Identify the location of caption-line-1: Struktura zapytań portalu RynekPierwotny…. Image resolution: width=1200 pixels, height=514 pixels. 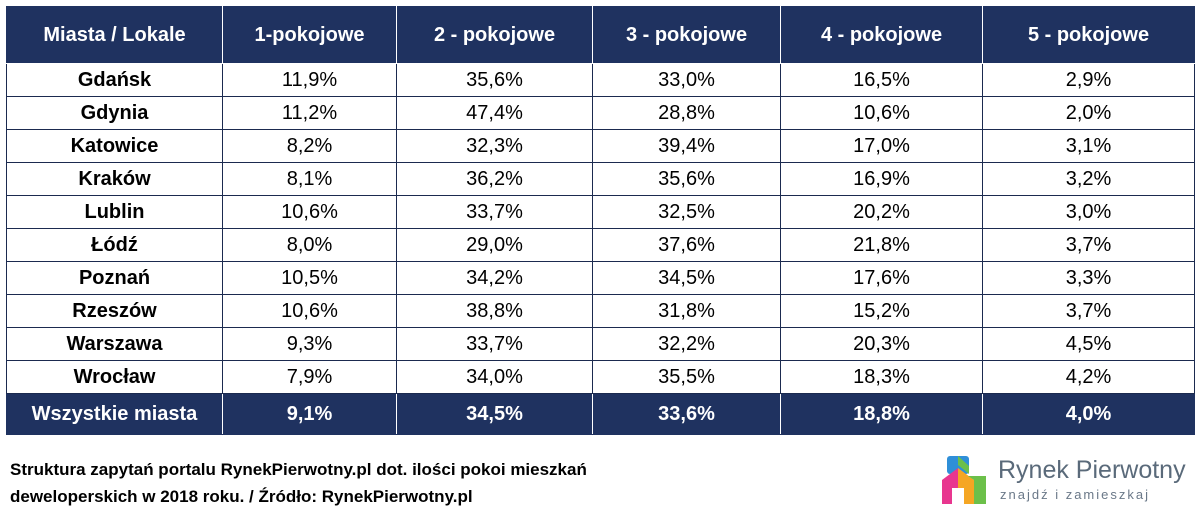
(298, 469).